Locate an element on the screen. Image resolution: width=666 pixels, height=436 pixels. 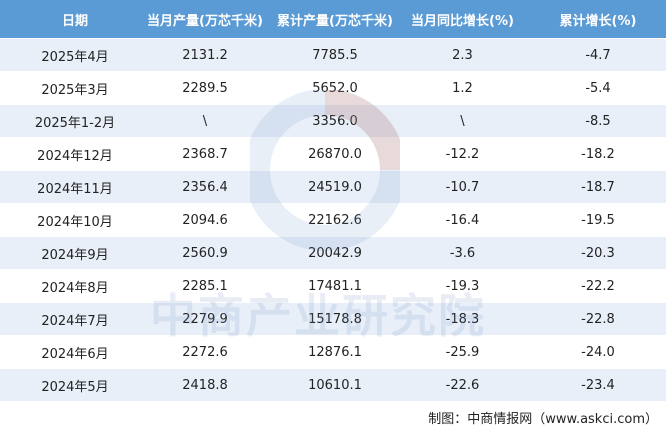
table-cell: 1.2 is located at coordinates (462, 88).